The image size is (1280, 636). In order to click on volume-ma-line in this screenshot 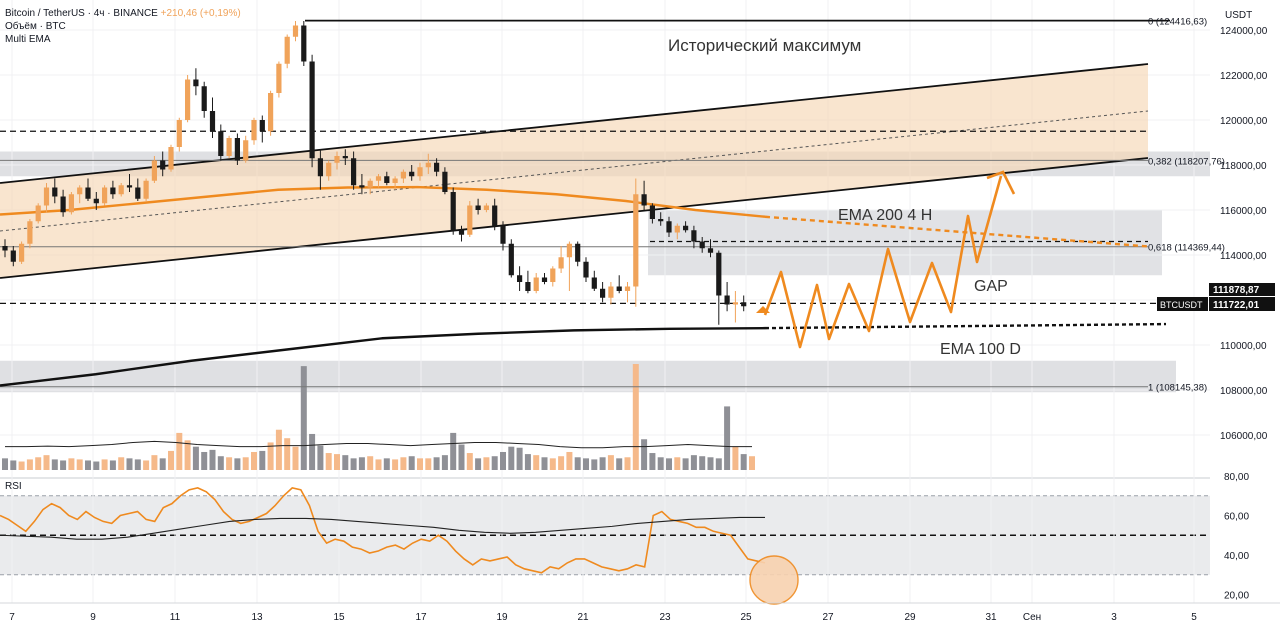, I will do `click(378, 444)`.